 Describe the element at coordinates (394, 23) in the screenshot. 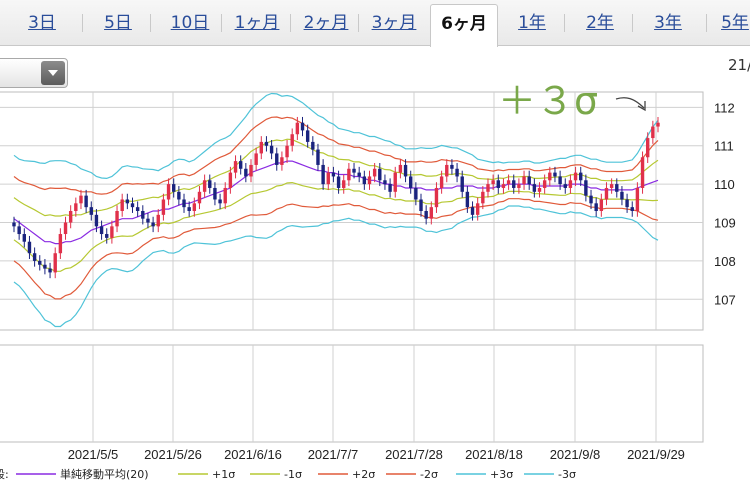

I see `tab-6: 3ヶ月` at that location.